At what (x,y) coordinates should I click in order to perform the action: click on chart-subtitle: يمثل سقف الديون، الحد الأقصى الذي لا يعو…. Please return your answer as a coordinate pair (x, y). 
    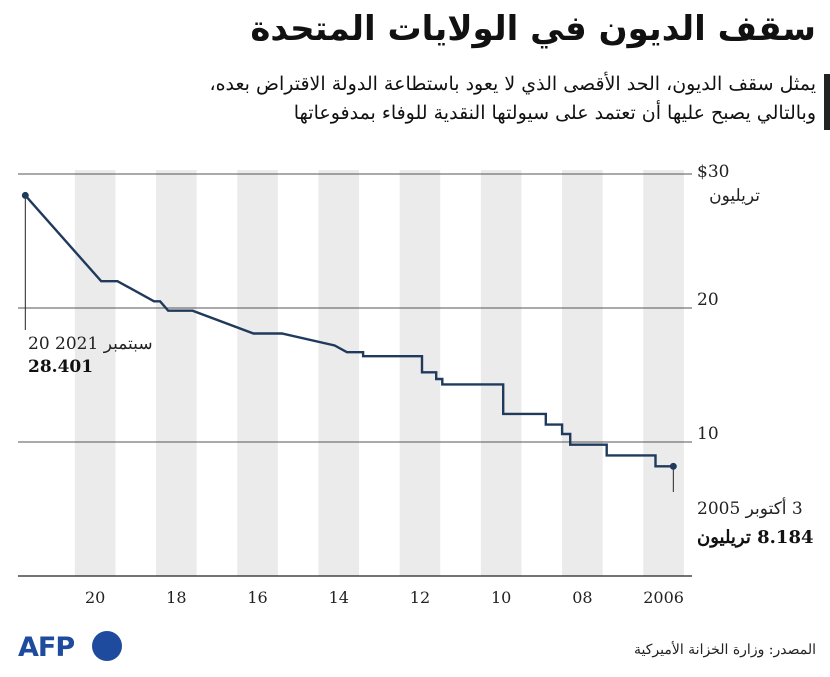
    Looking at the image, I should click on (416, 99).